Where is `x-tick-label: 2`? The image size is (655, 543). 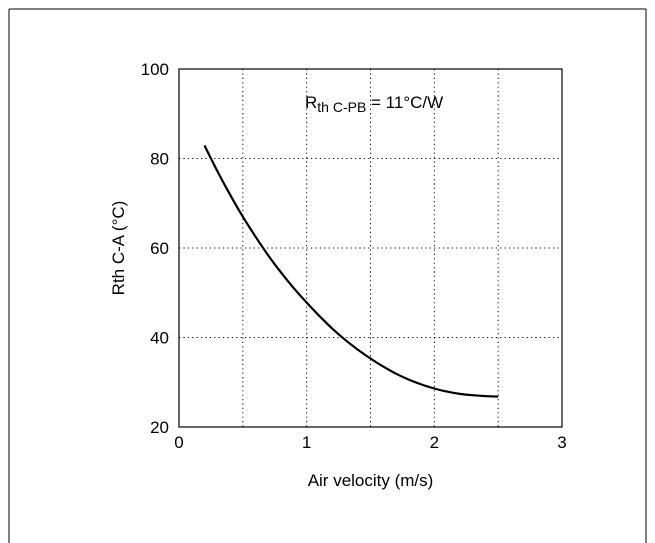
x-tick-label: 2 is located at coordinates (434, 442).